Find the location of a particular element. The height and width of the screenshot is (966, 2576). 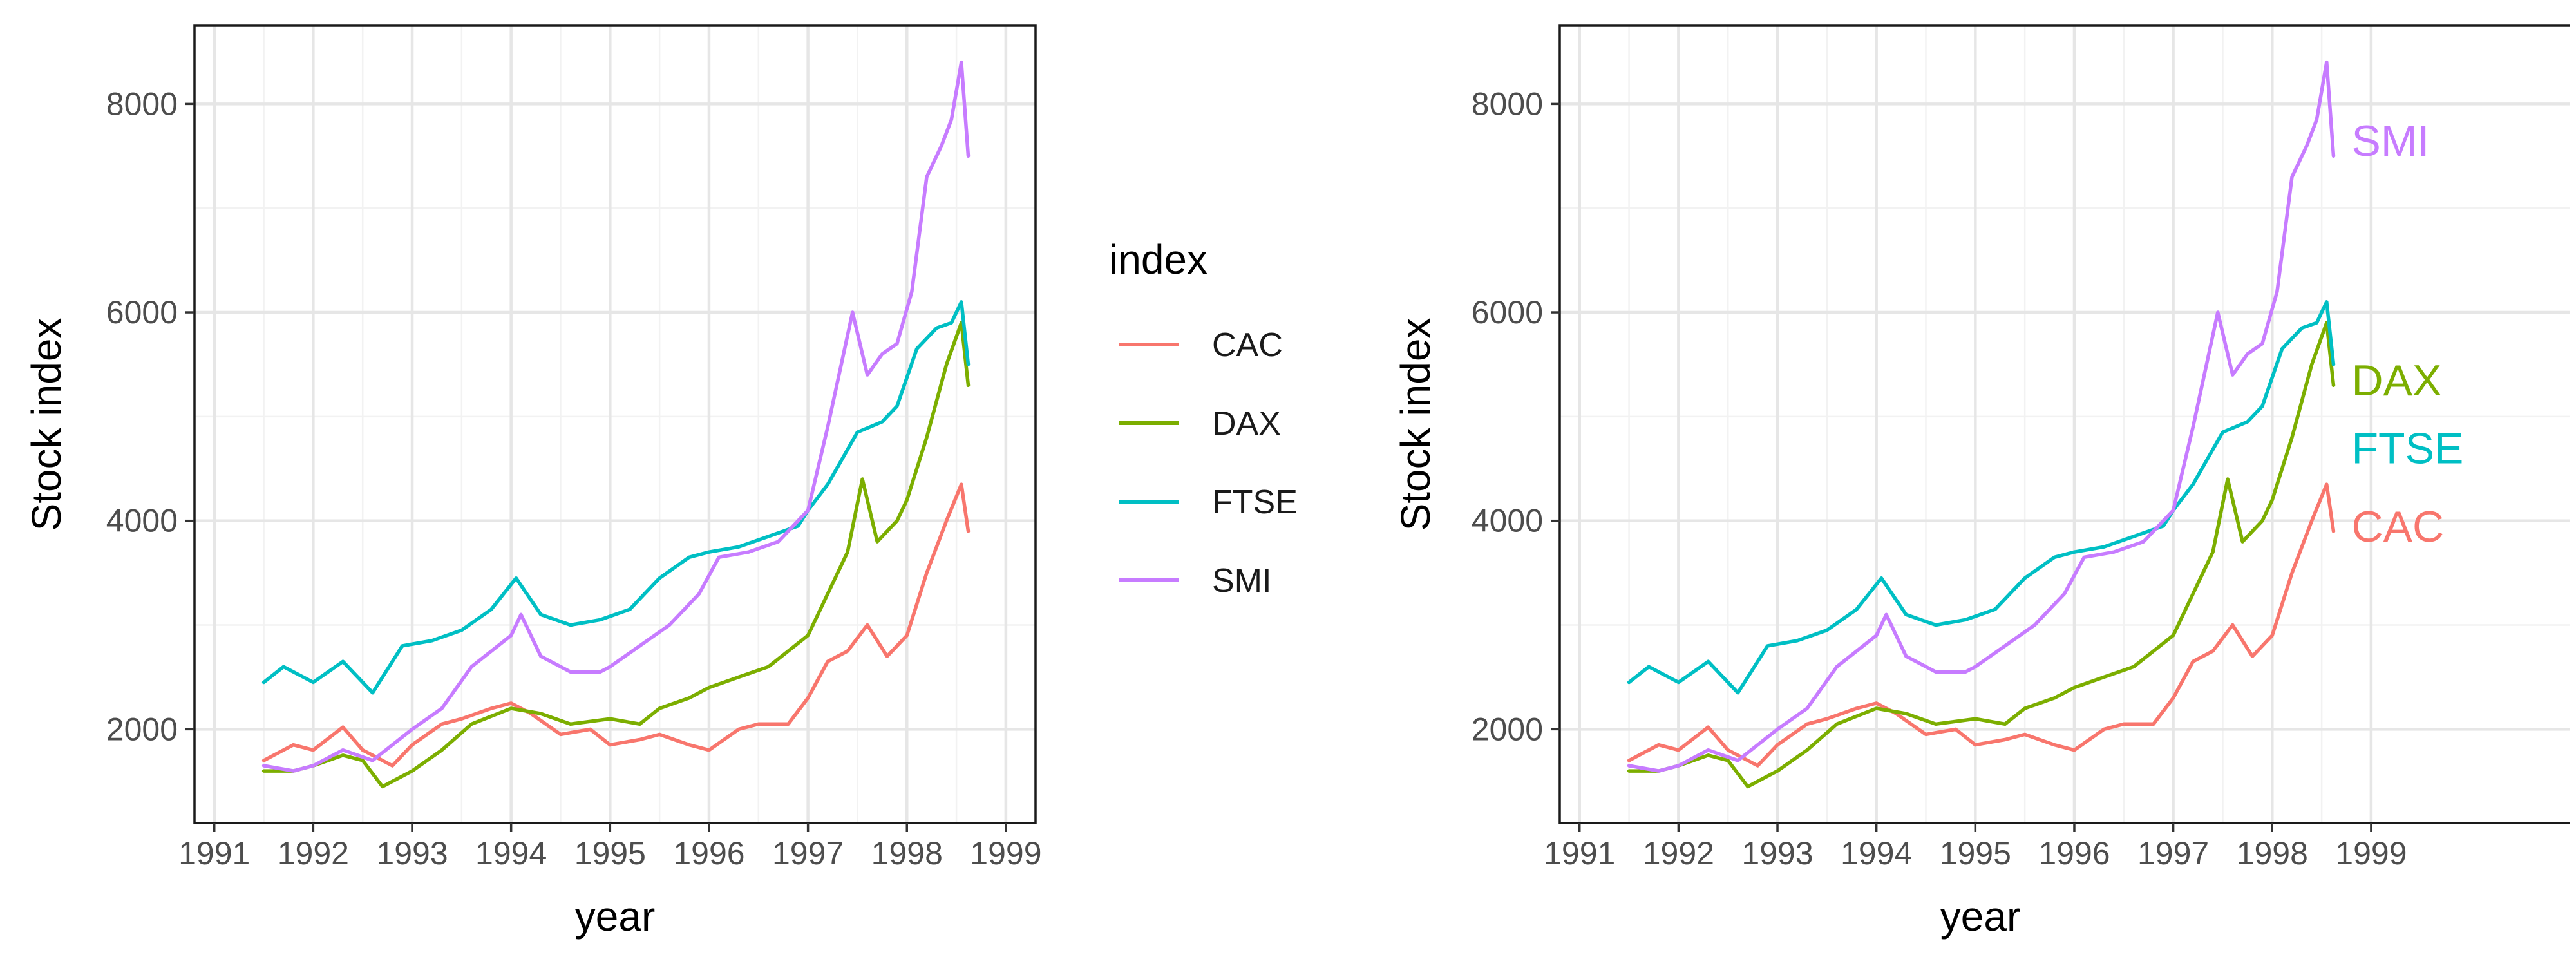

direct-label-cac: CAC is located at coordinates (2398, 526).